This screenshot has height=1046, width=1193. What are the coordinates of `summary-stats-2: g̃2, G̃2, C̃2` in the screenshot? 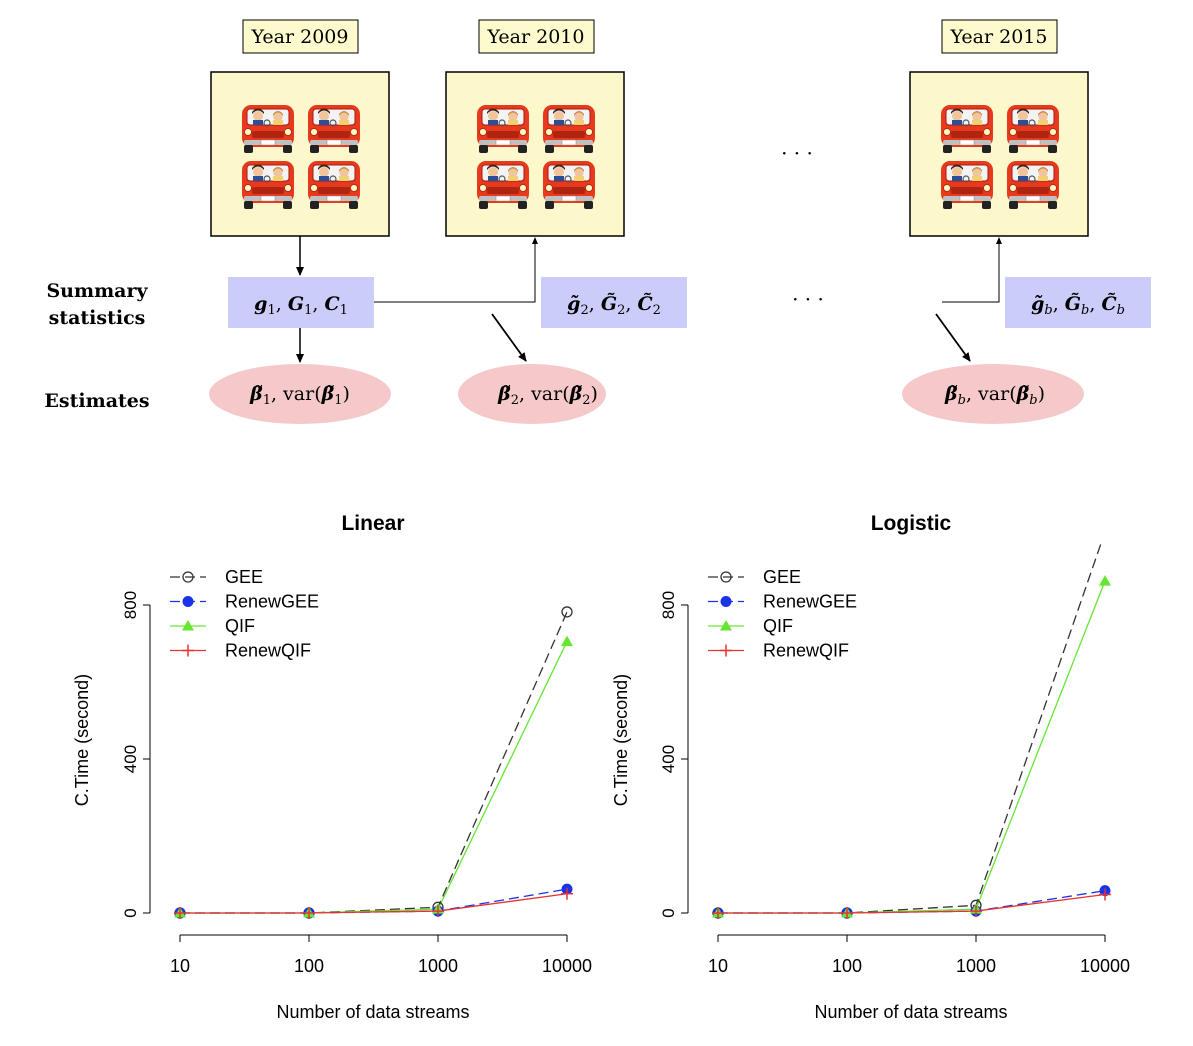 It's located at (614, 305).